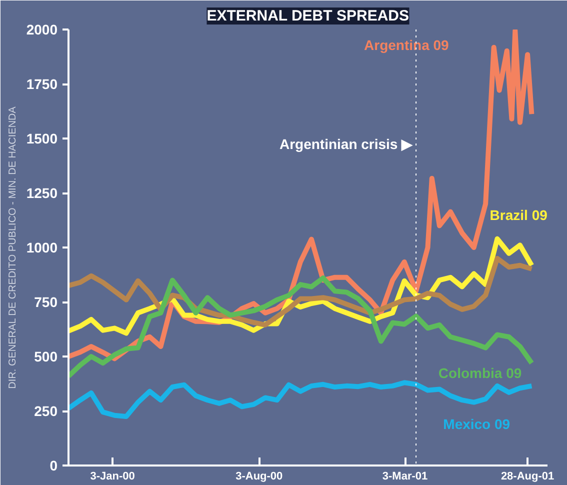 The width and height of the screenshot is (567, 485). What do you see at coordinates (46, 356) in the screenshot?
I see `y-tick-label: 500` at bounding box center [46, 356].